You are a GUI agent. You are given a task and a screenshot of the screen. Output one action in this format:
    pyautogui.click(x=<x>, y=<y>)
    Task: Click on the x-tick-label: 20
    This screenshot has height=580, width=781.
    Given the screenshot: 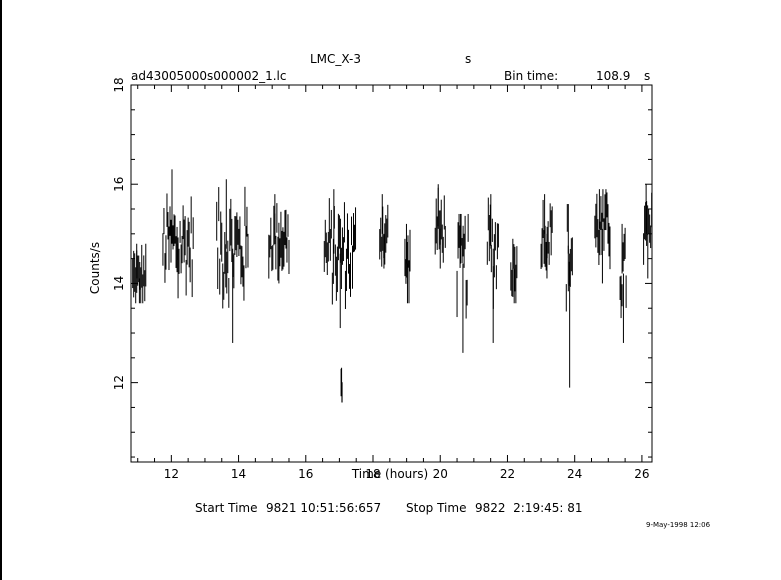 What is the action you would take?
    pyautogui.click(x=440, y=474)
    